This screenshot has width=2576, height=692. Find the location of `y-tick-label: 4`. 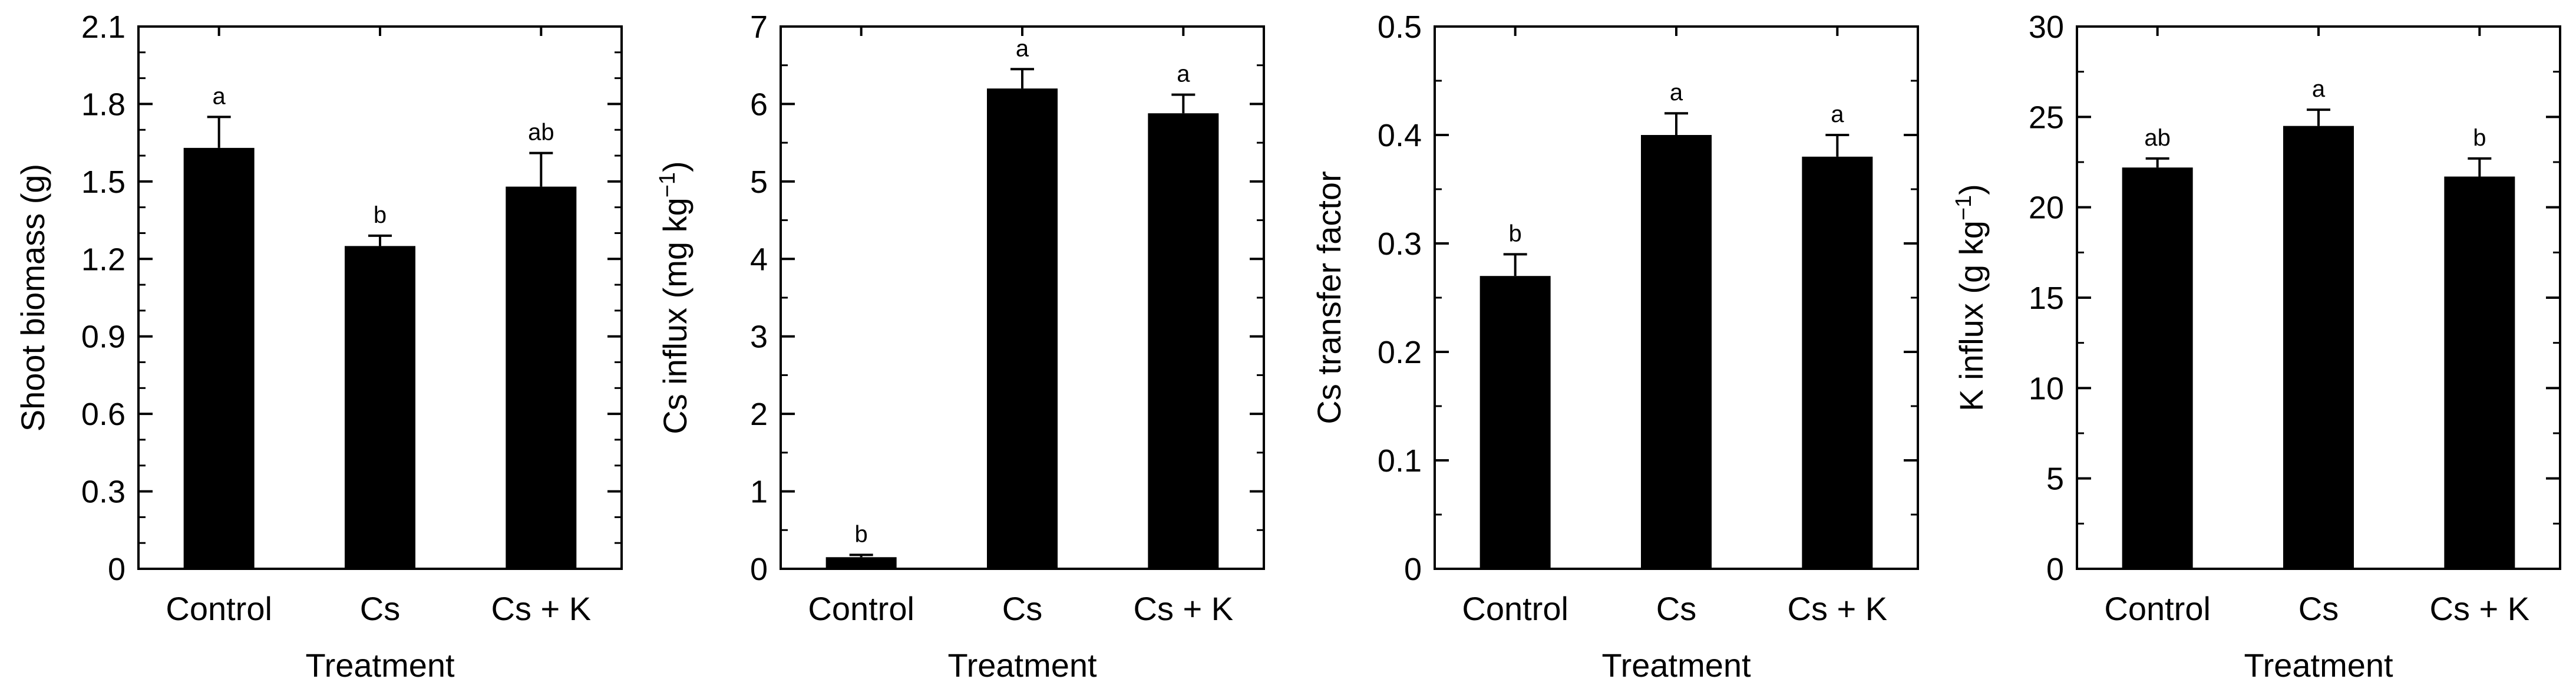

y-tick-label: 4 is located at coordinates (759, 259).